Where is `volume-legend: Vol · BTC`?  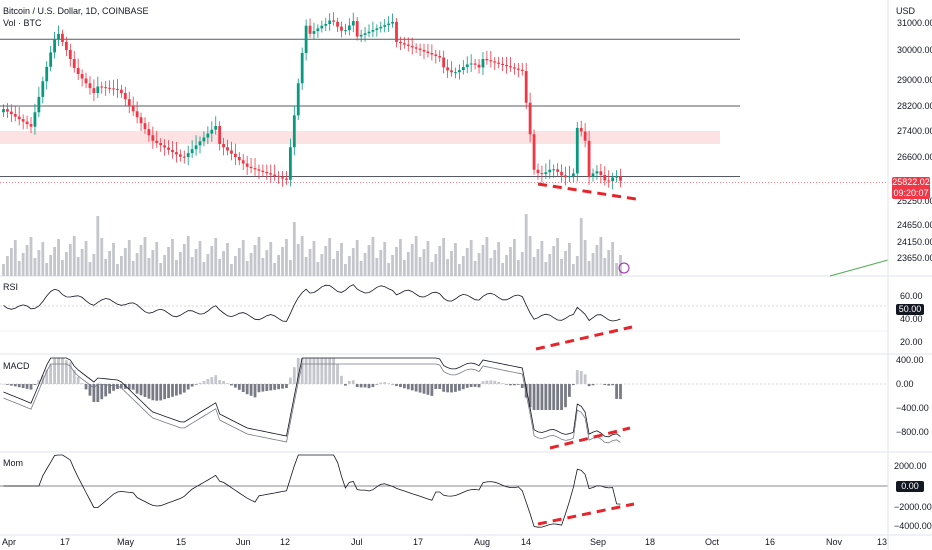 volume-legend: Vol · BTC is located at coordinates (22, 23).